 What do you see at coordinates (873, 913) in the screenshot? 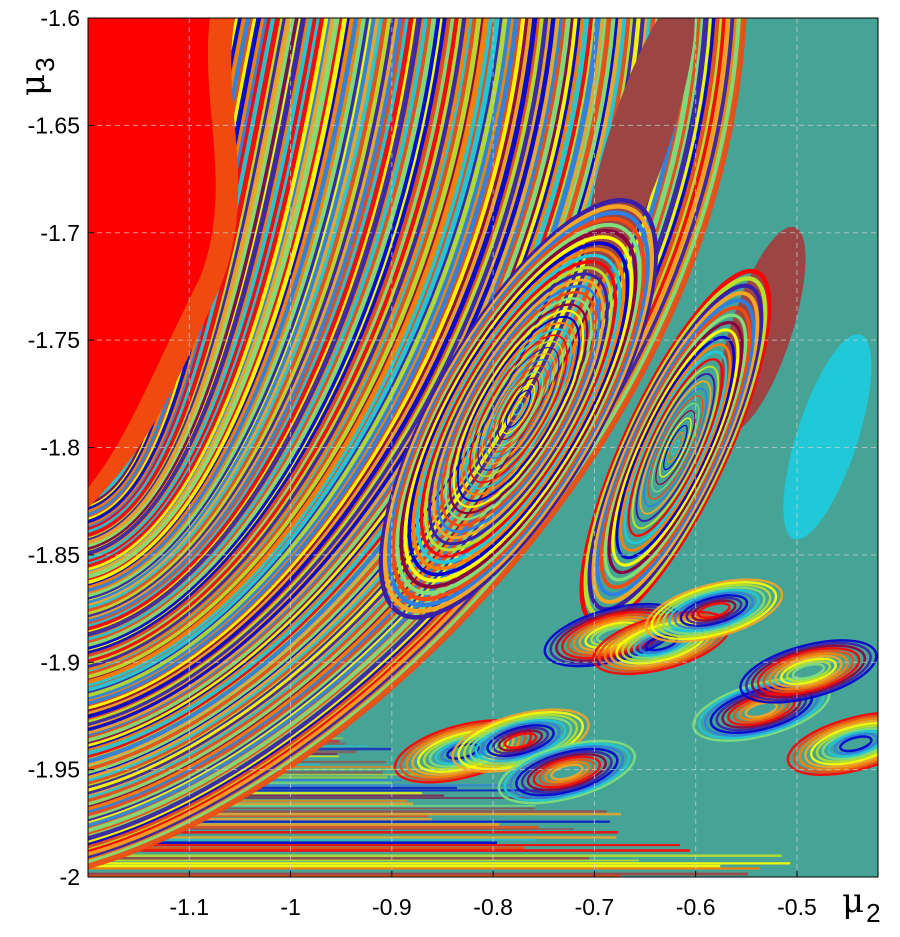
I see `x-axis-subscript: 2` at bounding box center [873, 913].